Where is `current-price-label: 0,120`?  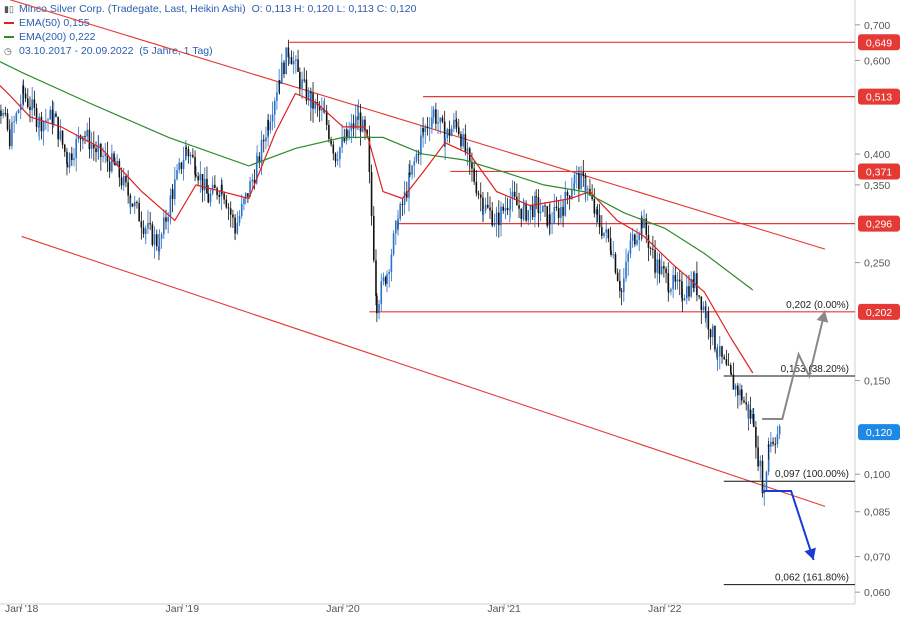
current-price-label: 0,120 is located at coordinates (879, 433).